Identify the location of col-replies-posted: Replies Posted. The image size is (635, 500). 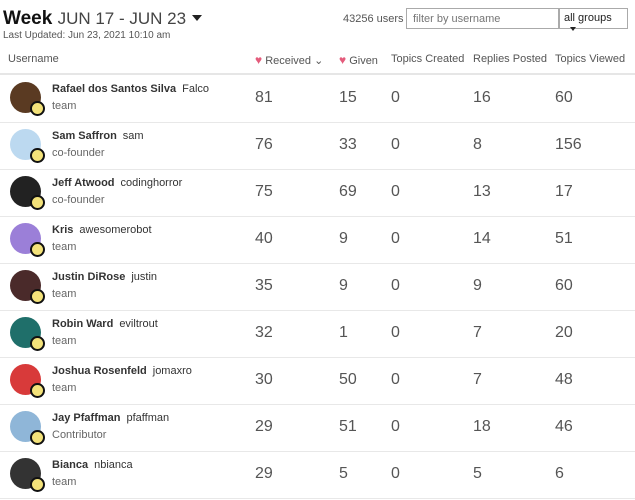
(510, 59).